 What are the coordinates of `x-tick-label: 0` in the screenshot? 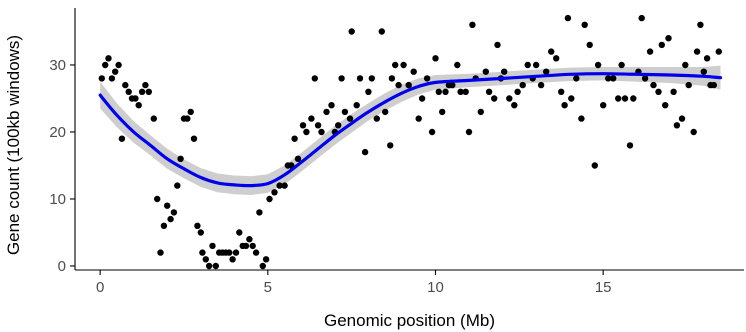 It's located at (100, 287).